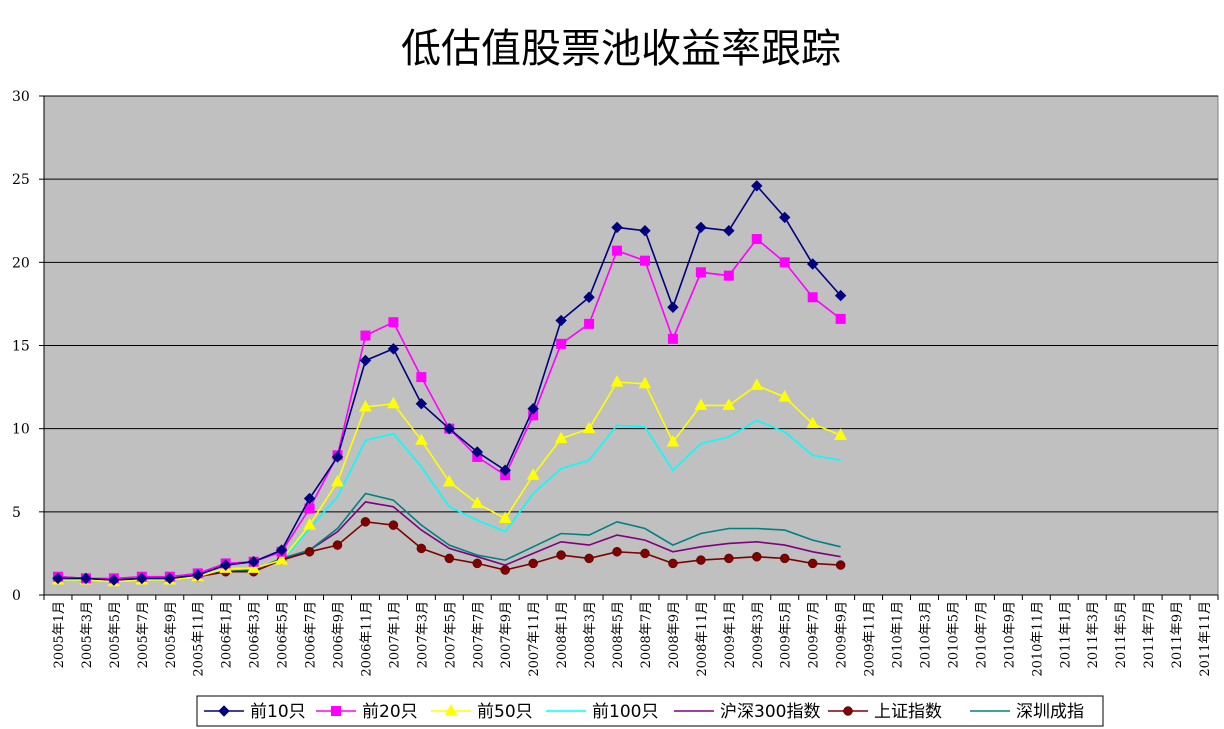 The image size is (1224, 729). Describe the element at coordinates (21, 97) in the screenshot. I see `y-tick-label: 30` at that location.